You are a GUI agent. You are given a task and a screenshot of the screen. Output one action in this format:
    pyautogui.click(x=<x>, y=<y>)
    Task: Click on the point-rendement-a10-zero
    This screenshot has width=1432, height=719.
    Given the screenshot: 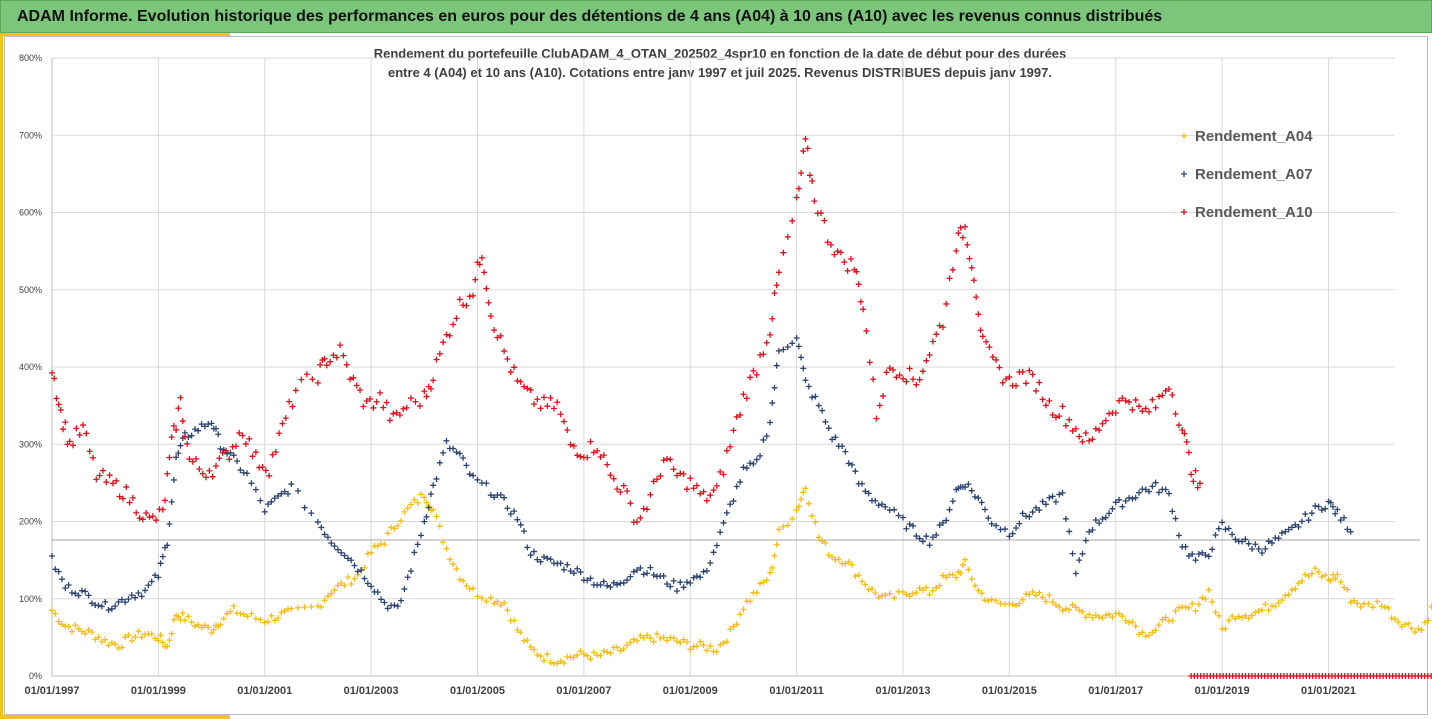 What is the action you would take?
    pyautogui.click(x=1430, y=676)
    